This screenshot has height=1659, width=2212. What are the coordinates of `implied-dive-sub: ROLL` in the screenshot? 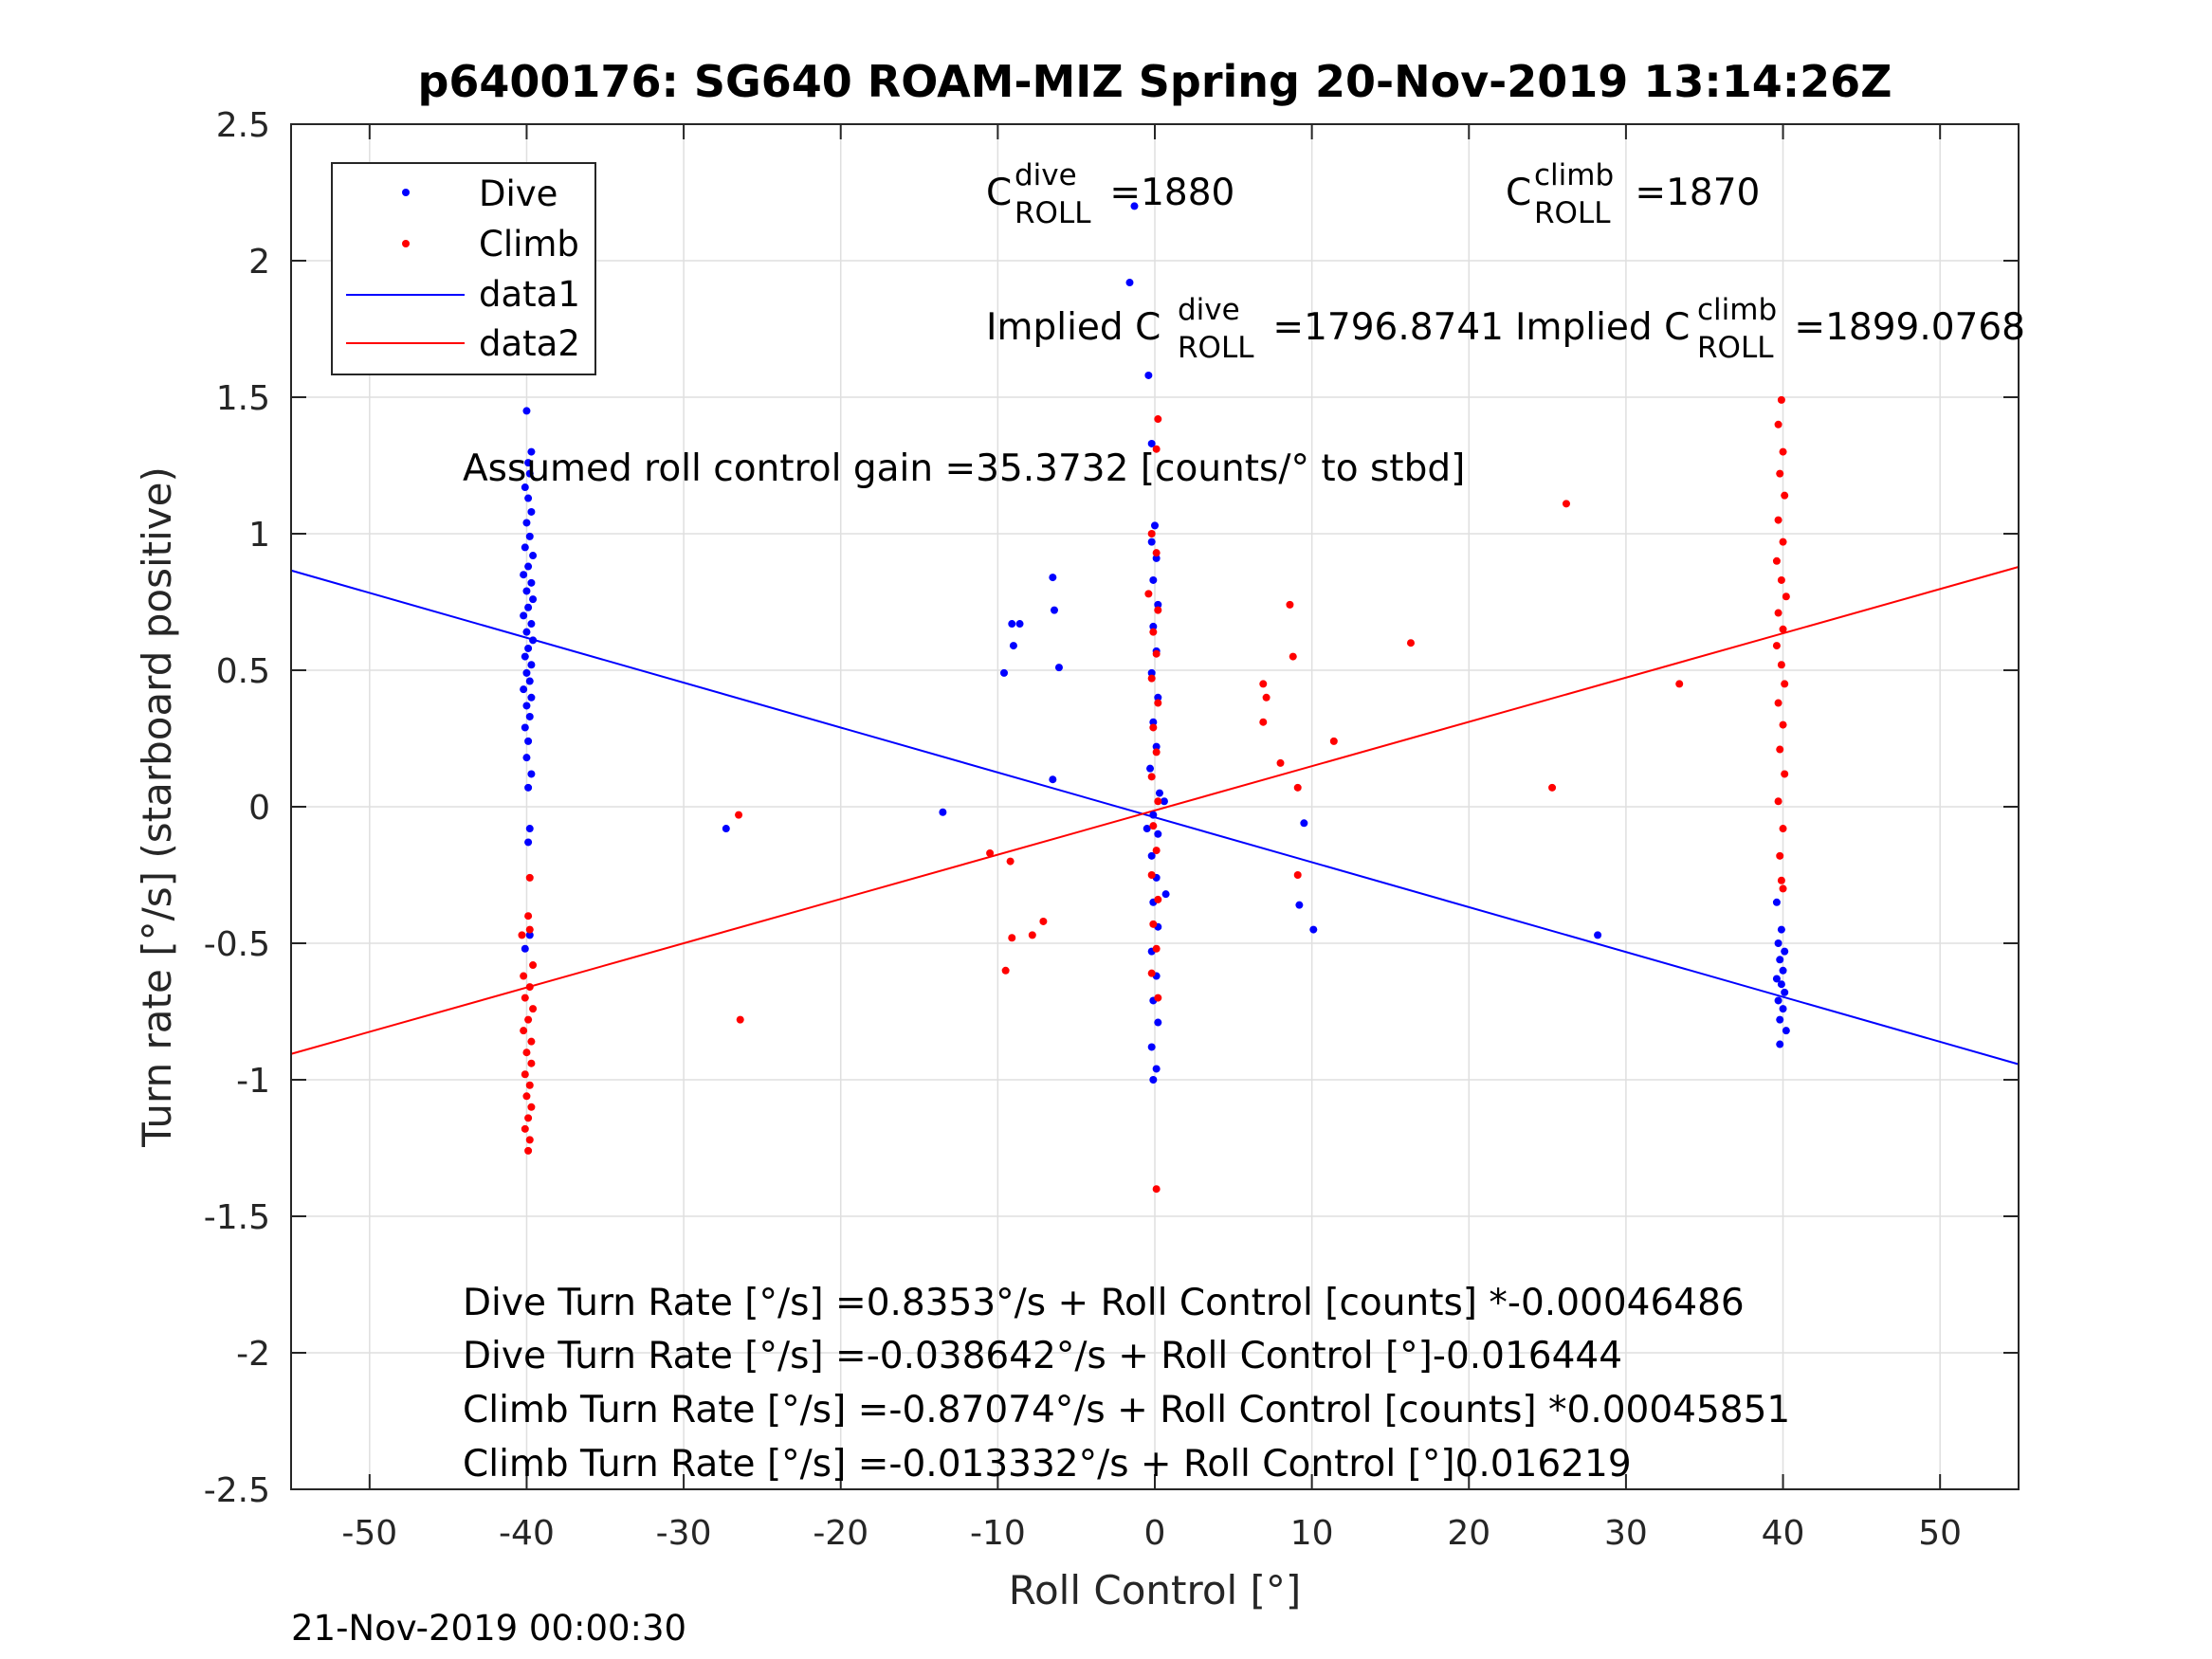 It's located at (1216, 348).